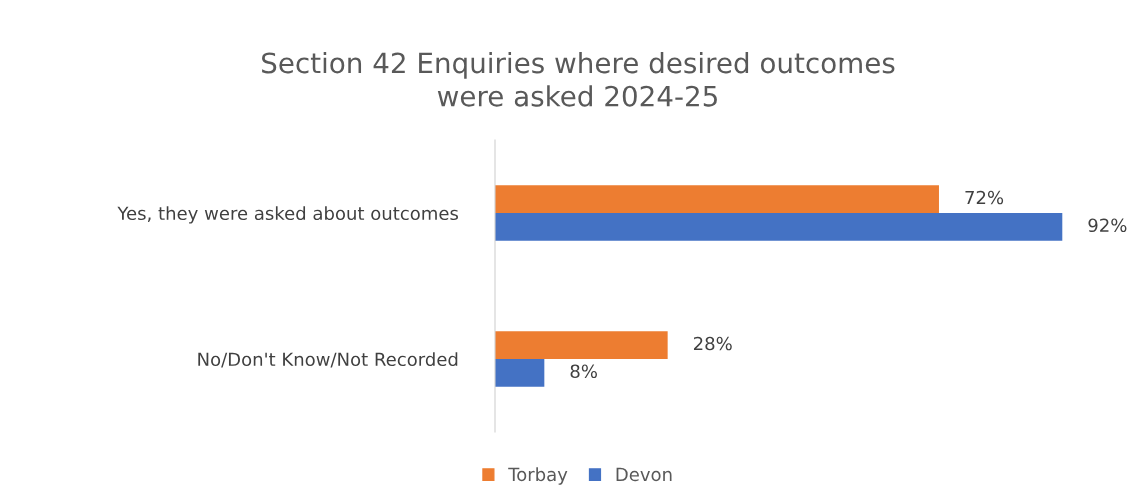 The height and width of the screenshot is (503, 1134). What do you see at coordinates (288, 215) in the screenshot?
I see `y-tick-label: Yes, they were asked about outcomes` at bounding box center [288, 215].